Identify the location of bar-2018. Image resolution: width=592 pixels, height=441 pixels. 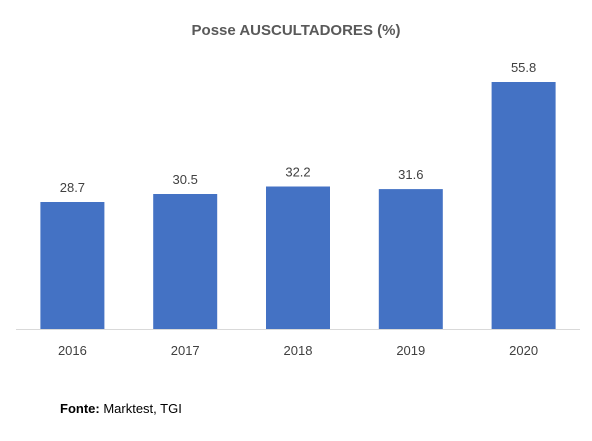
(298, 257).